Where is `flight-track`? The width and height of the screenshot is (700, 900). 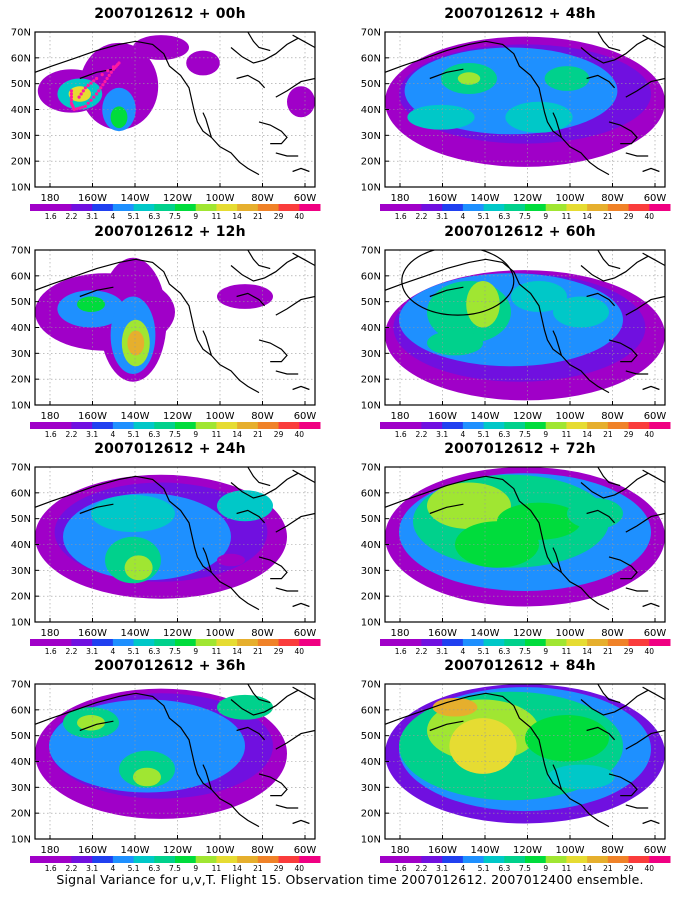 flight-track is located at coordinates (95, 86).